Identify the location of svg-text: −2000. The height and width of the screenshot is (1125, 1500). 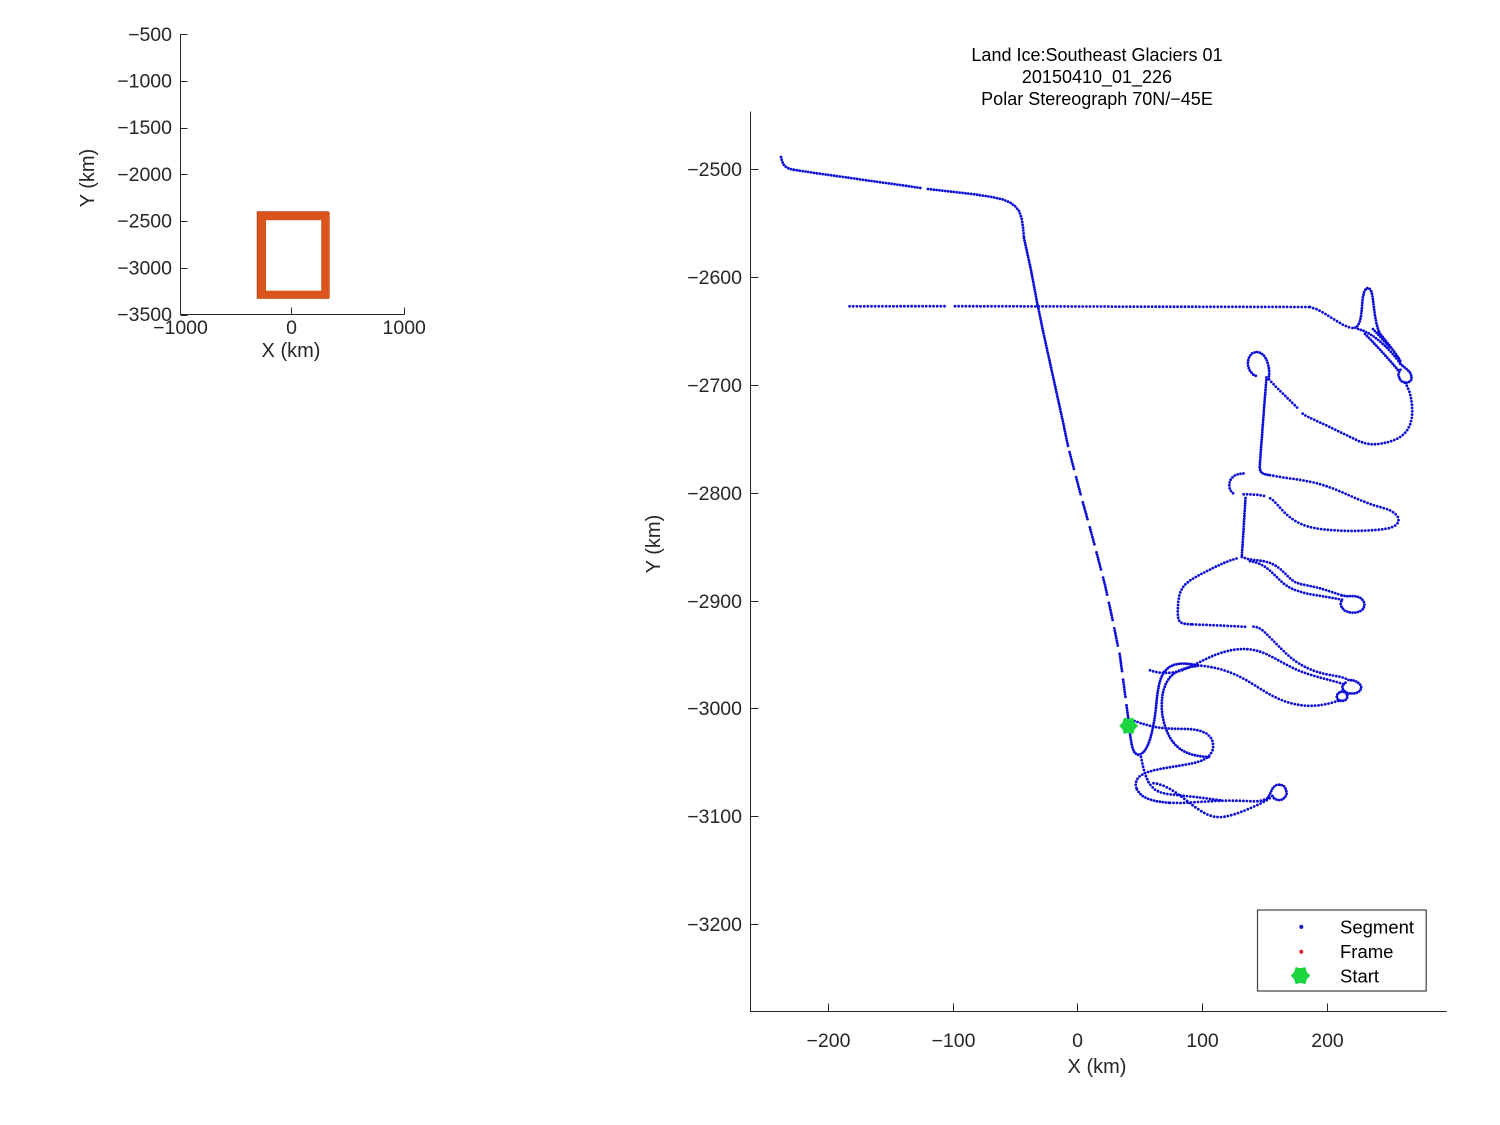
(144, 175).